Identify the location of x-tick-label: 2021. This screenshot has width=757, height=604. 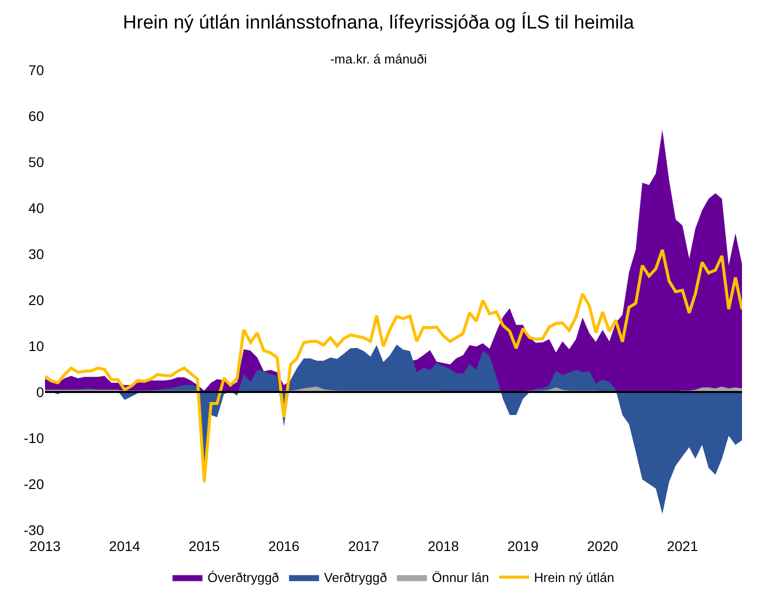
(682, 546).